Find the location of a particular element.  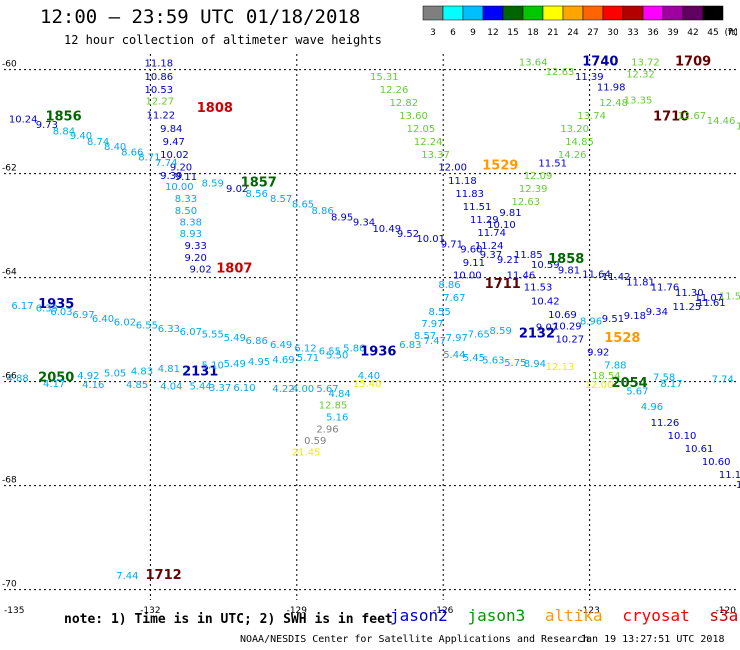

wave-height-value: 13.72 is located at coordinates (645, 62).